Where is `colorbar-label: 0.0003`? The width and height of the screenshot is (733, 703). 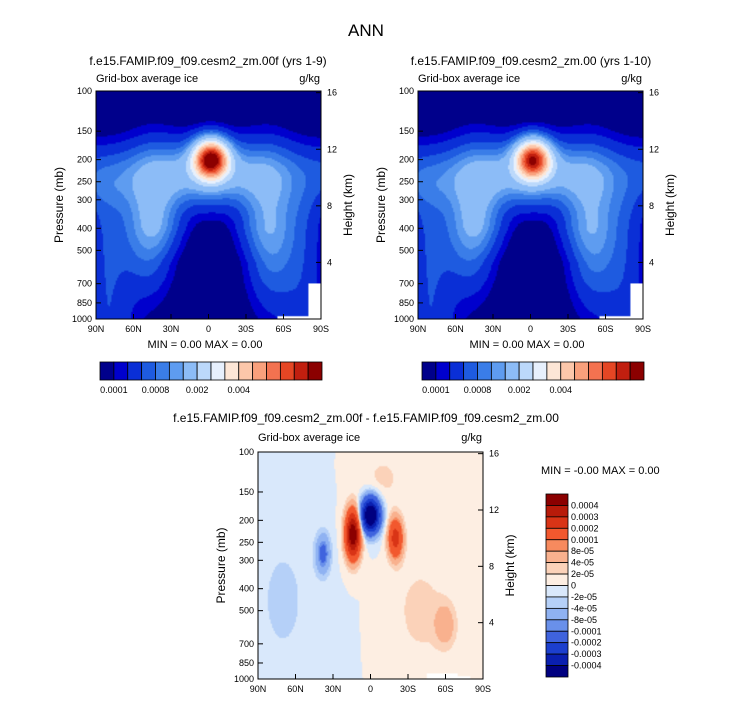
colorbar-label: 0.0003 is located at coordinates (585, 517).